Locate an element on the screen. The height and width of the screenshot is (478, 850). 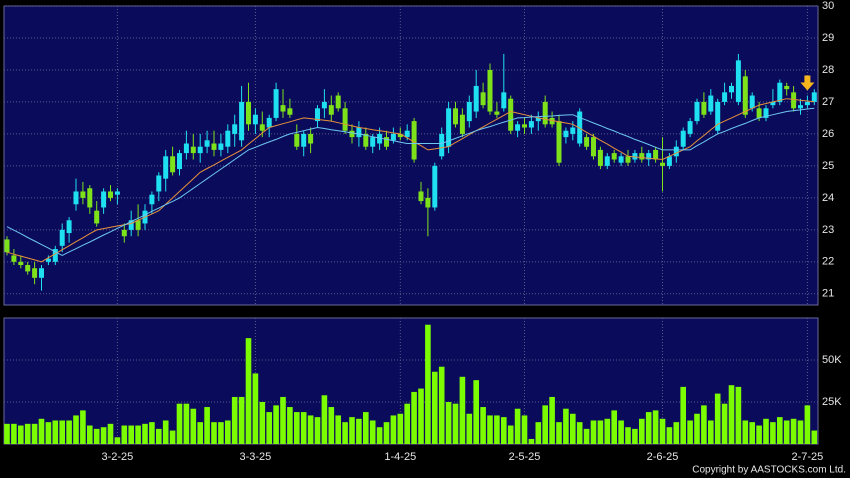
y-tick-label: 29 is located at coordinates (828, 38).